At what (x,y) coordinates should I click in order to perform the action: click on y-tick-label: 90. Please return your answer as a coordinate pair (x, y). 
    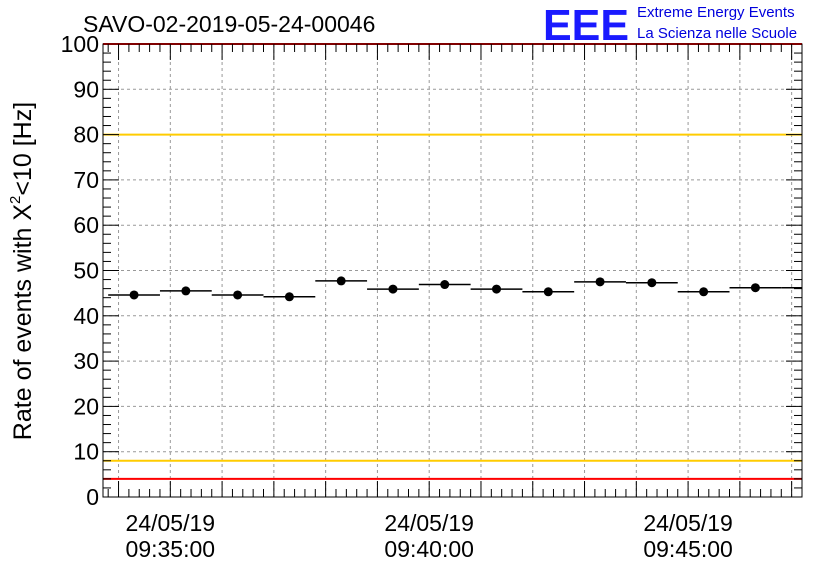
    Looking at the image, I should click on (86, 89).